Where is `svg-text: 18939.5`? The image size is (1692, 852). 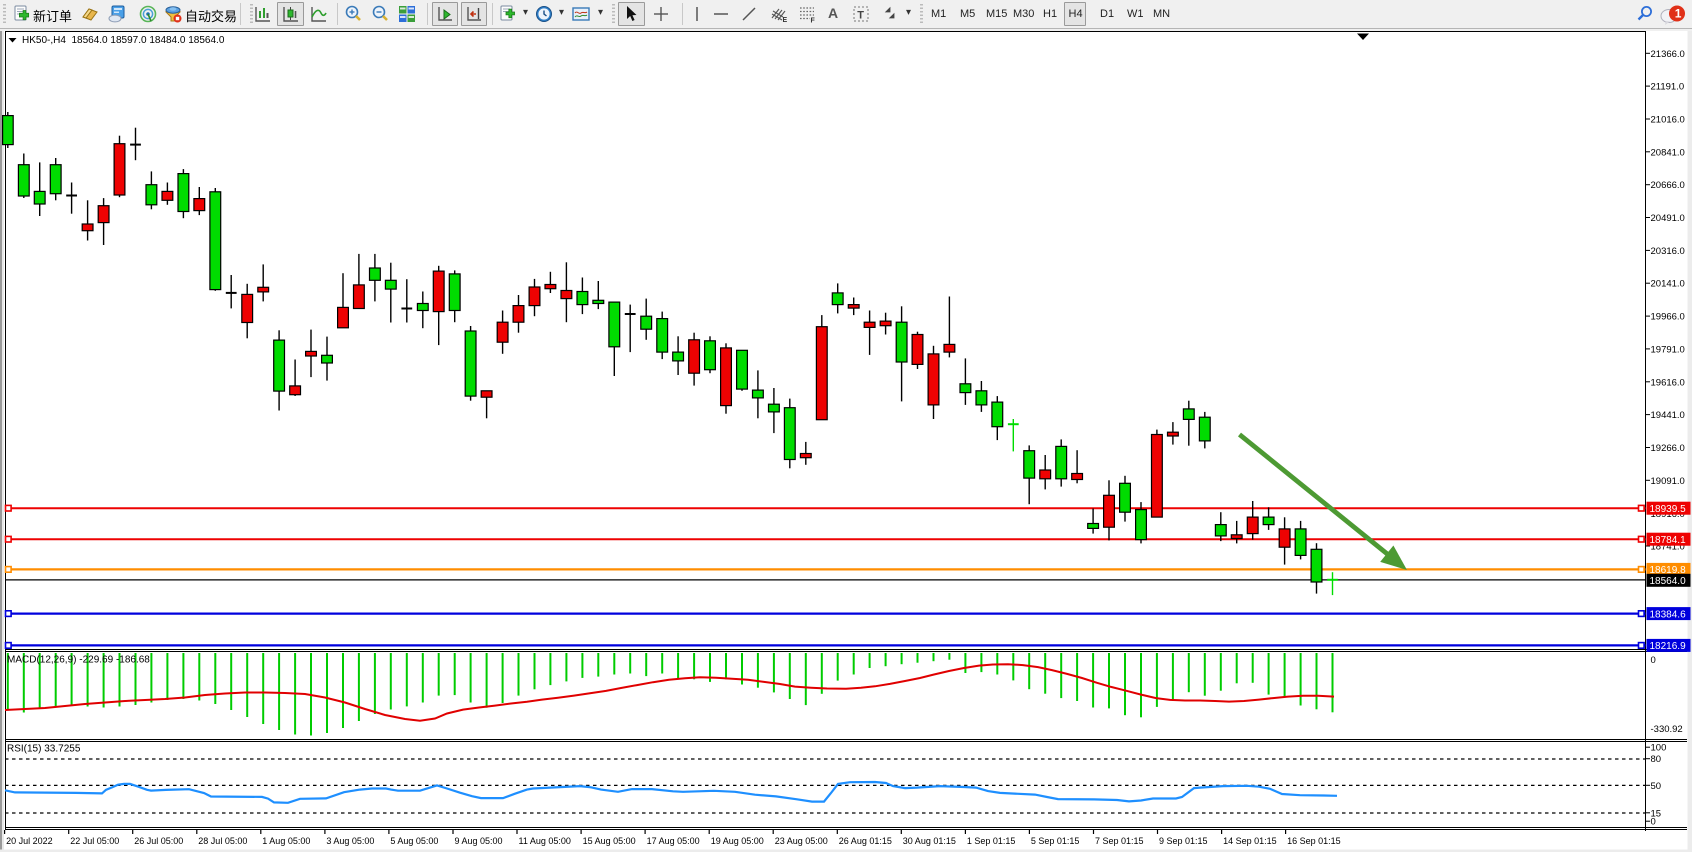
svg-text: 18939.5 is located at coordinates (1668, 509).